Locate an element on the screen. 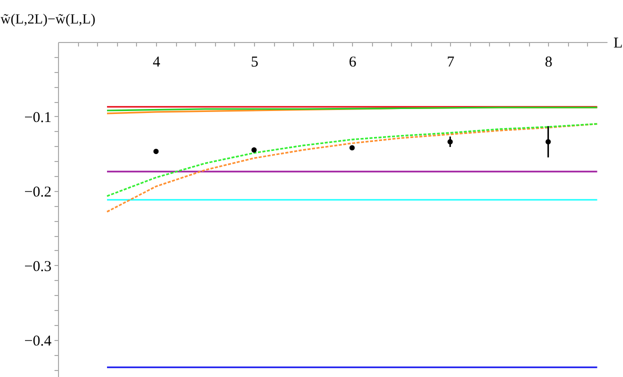 This screenshot has height=377, width=623. x-tick-label: 5 is located at coordinates (254, 62).